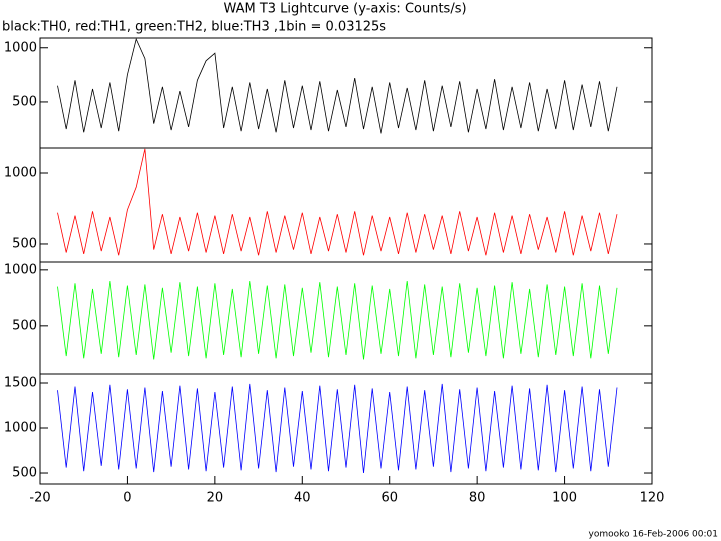 This screenshot has height=541, width=721. Describe the element at coordinates (215, 498) in the screenshot. I see `x-tick-label: 20` at that location.